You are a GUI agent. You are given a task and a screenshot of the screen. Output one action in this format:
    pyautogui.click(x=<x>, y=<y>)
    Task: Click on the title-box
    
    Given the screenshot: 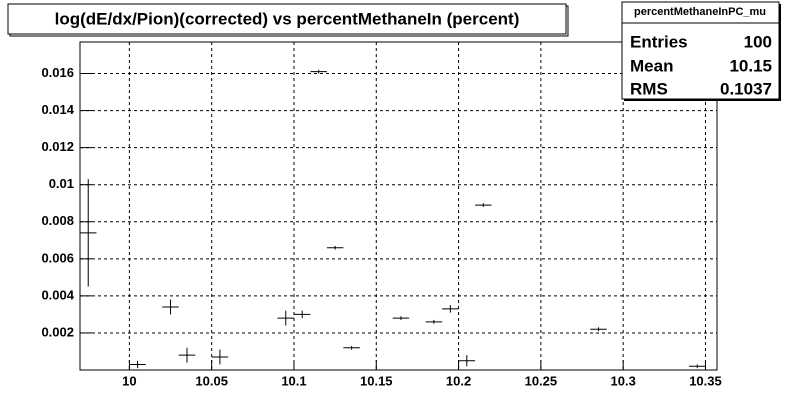 What is the action you would take?
    pyautogui.click(x=287, y=19)
    